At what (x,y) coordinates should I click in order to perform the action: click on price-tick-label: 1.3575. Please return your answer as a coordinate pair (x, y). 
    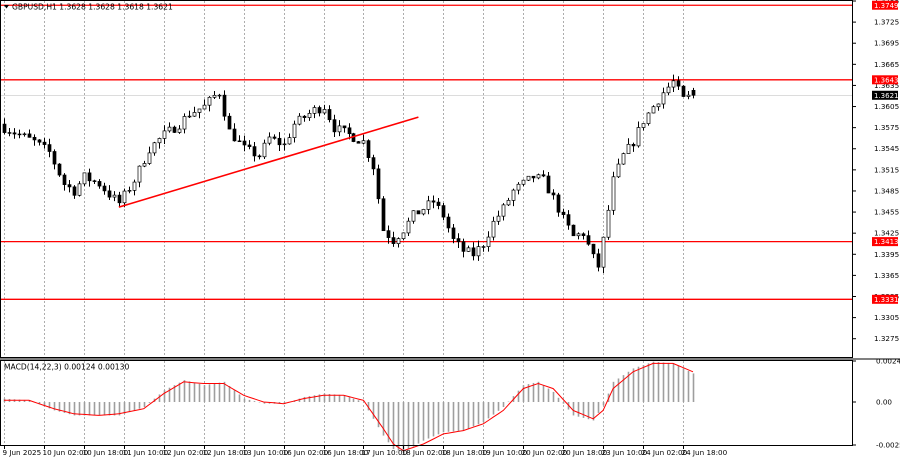
    Looking at the image, I should click on (886, 127).